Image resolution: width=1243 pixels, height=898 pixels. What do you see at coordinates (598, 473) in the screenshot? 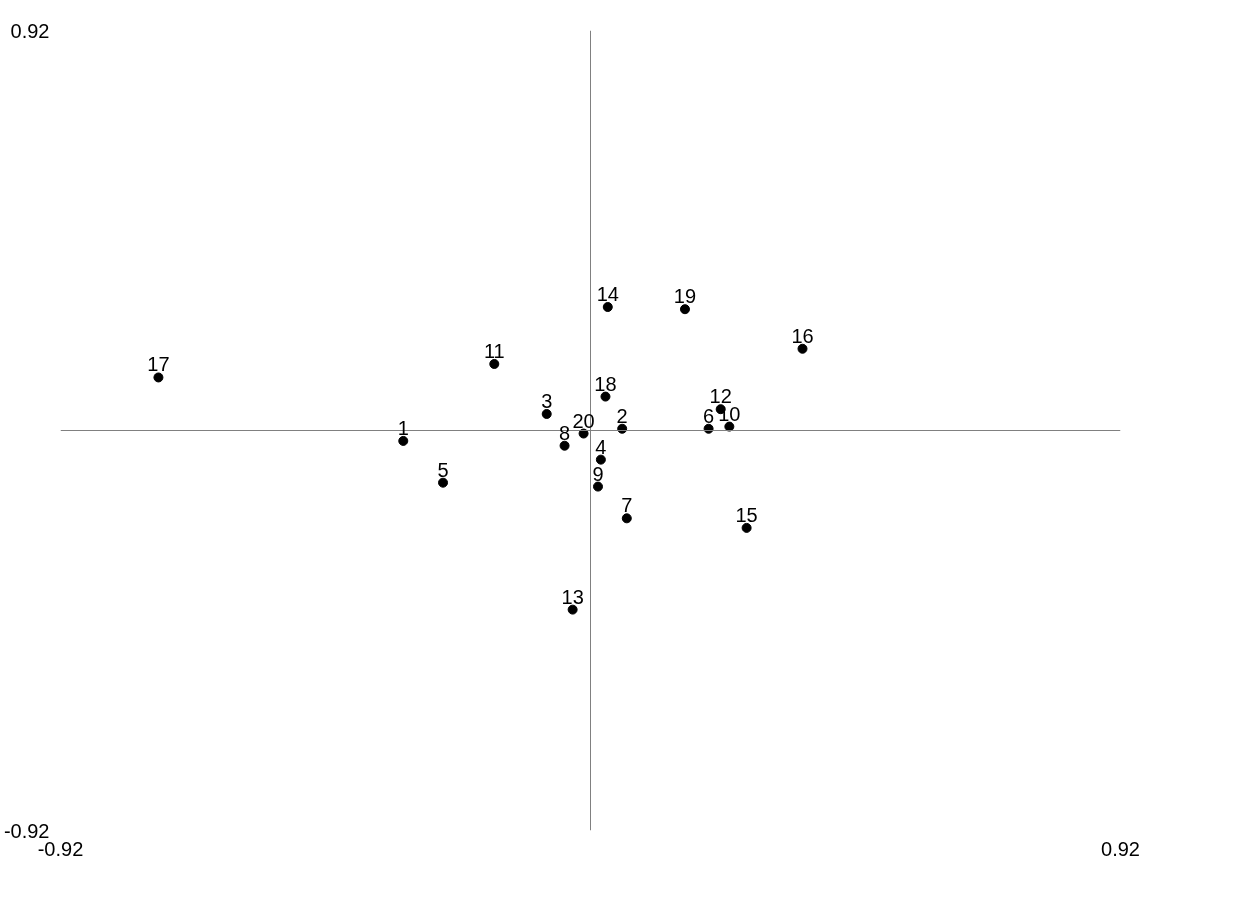
I see `annotation: 9` at bounding box center [598, 473].